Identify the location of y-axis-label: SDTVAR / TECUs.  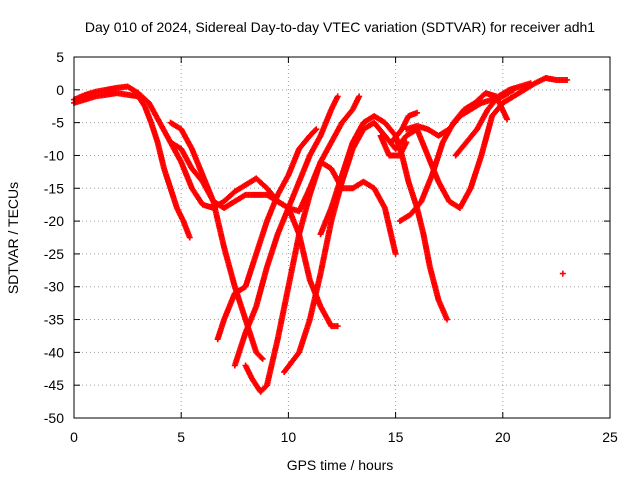
(13, 238).